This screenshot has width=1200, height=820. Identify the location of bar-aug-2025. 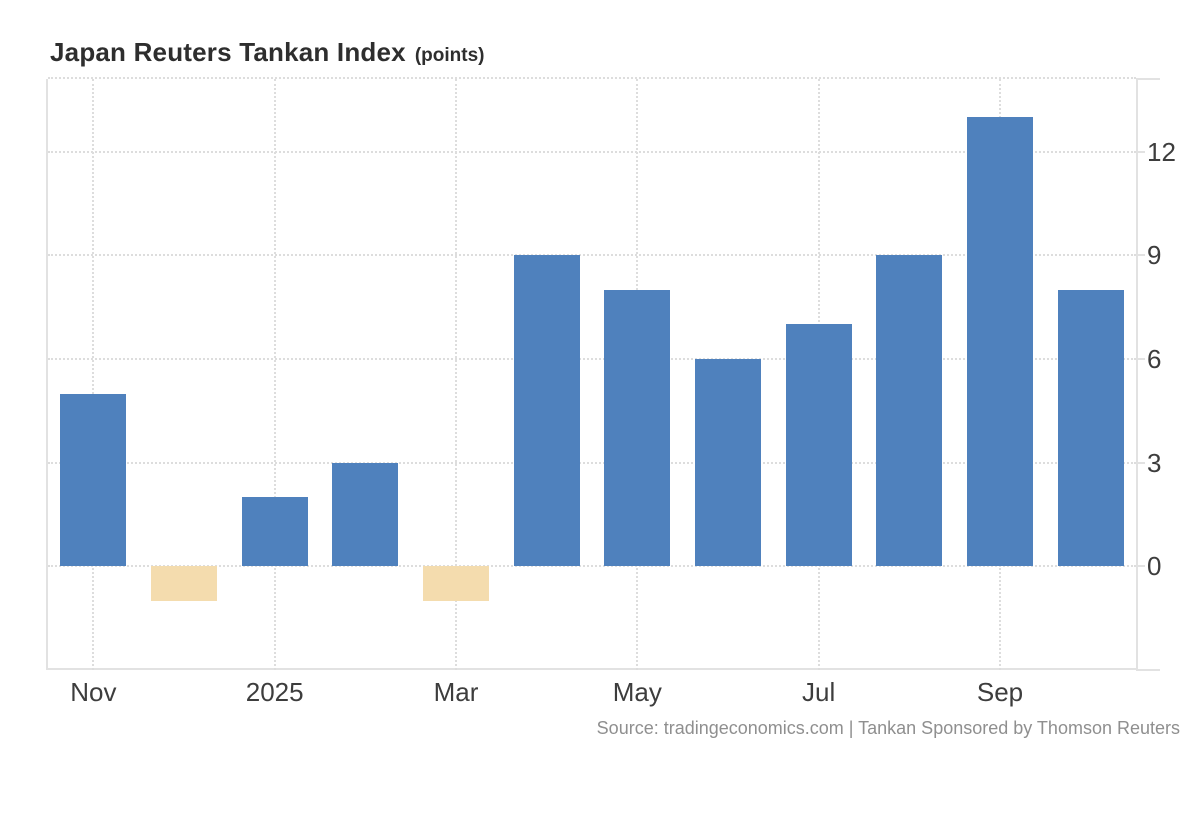
(909, 411).